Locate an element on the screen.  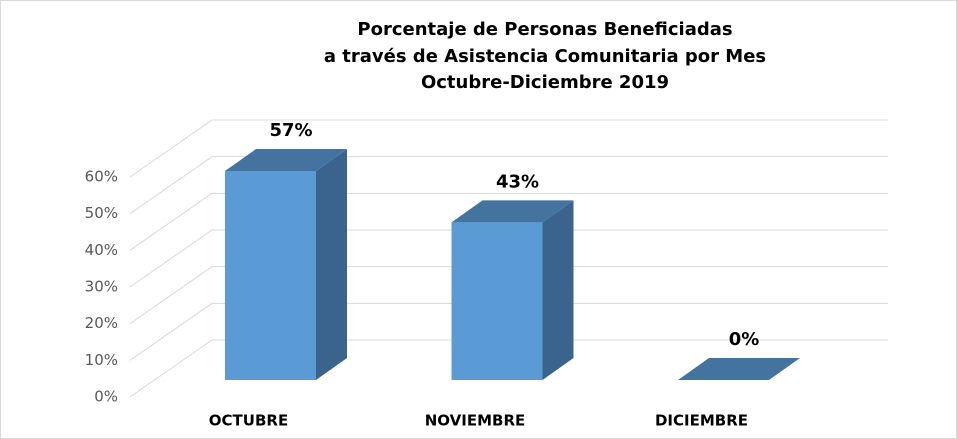
y-tick-label: 40% is located at coordinates (101, 250).